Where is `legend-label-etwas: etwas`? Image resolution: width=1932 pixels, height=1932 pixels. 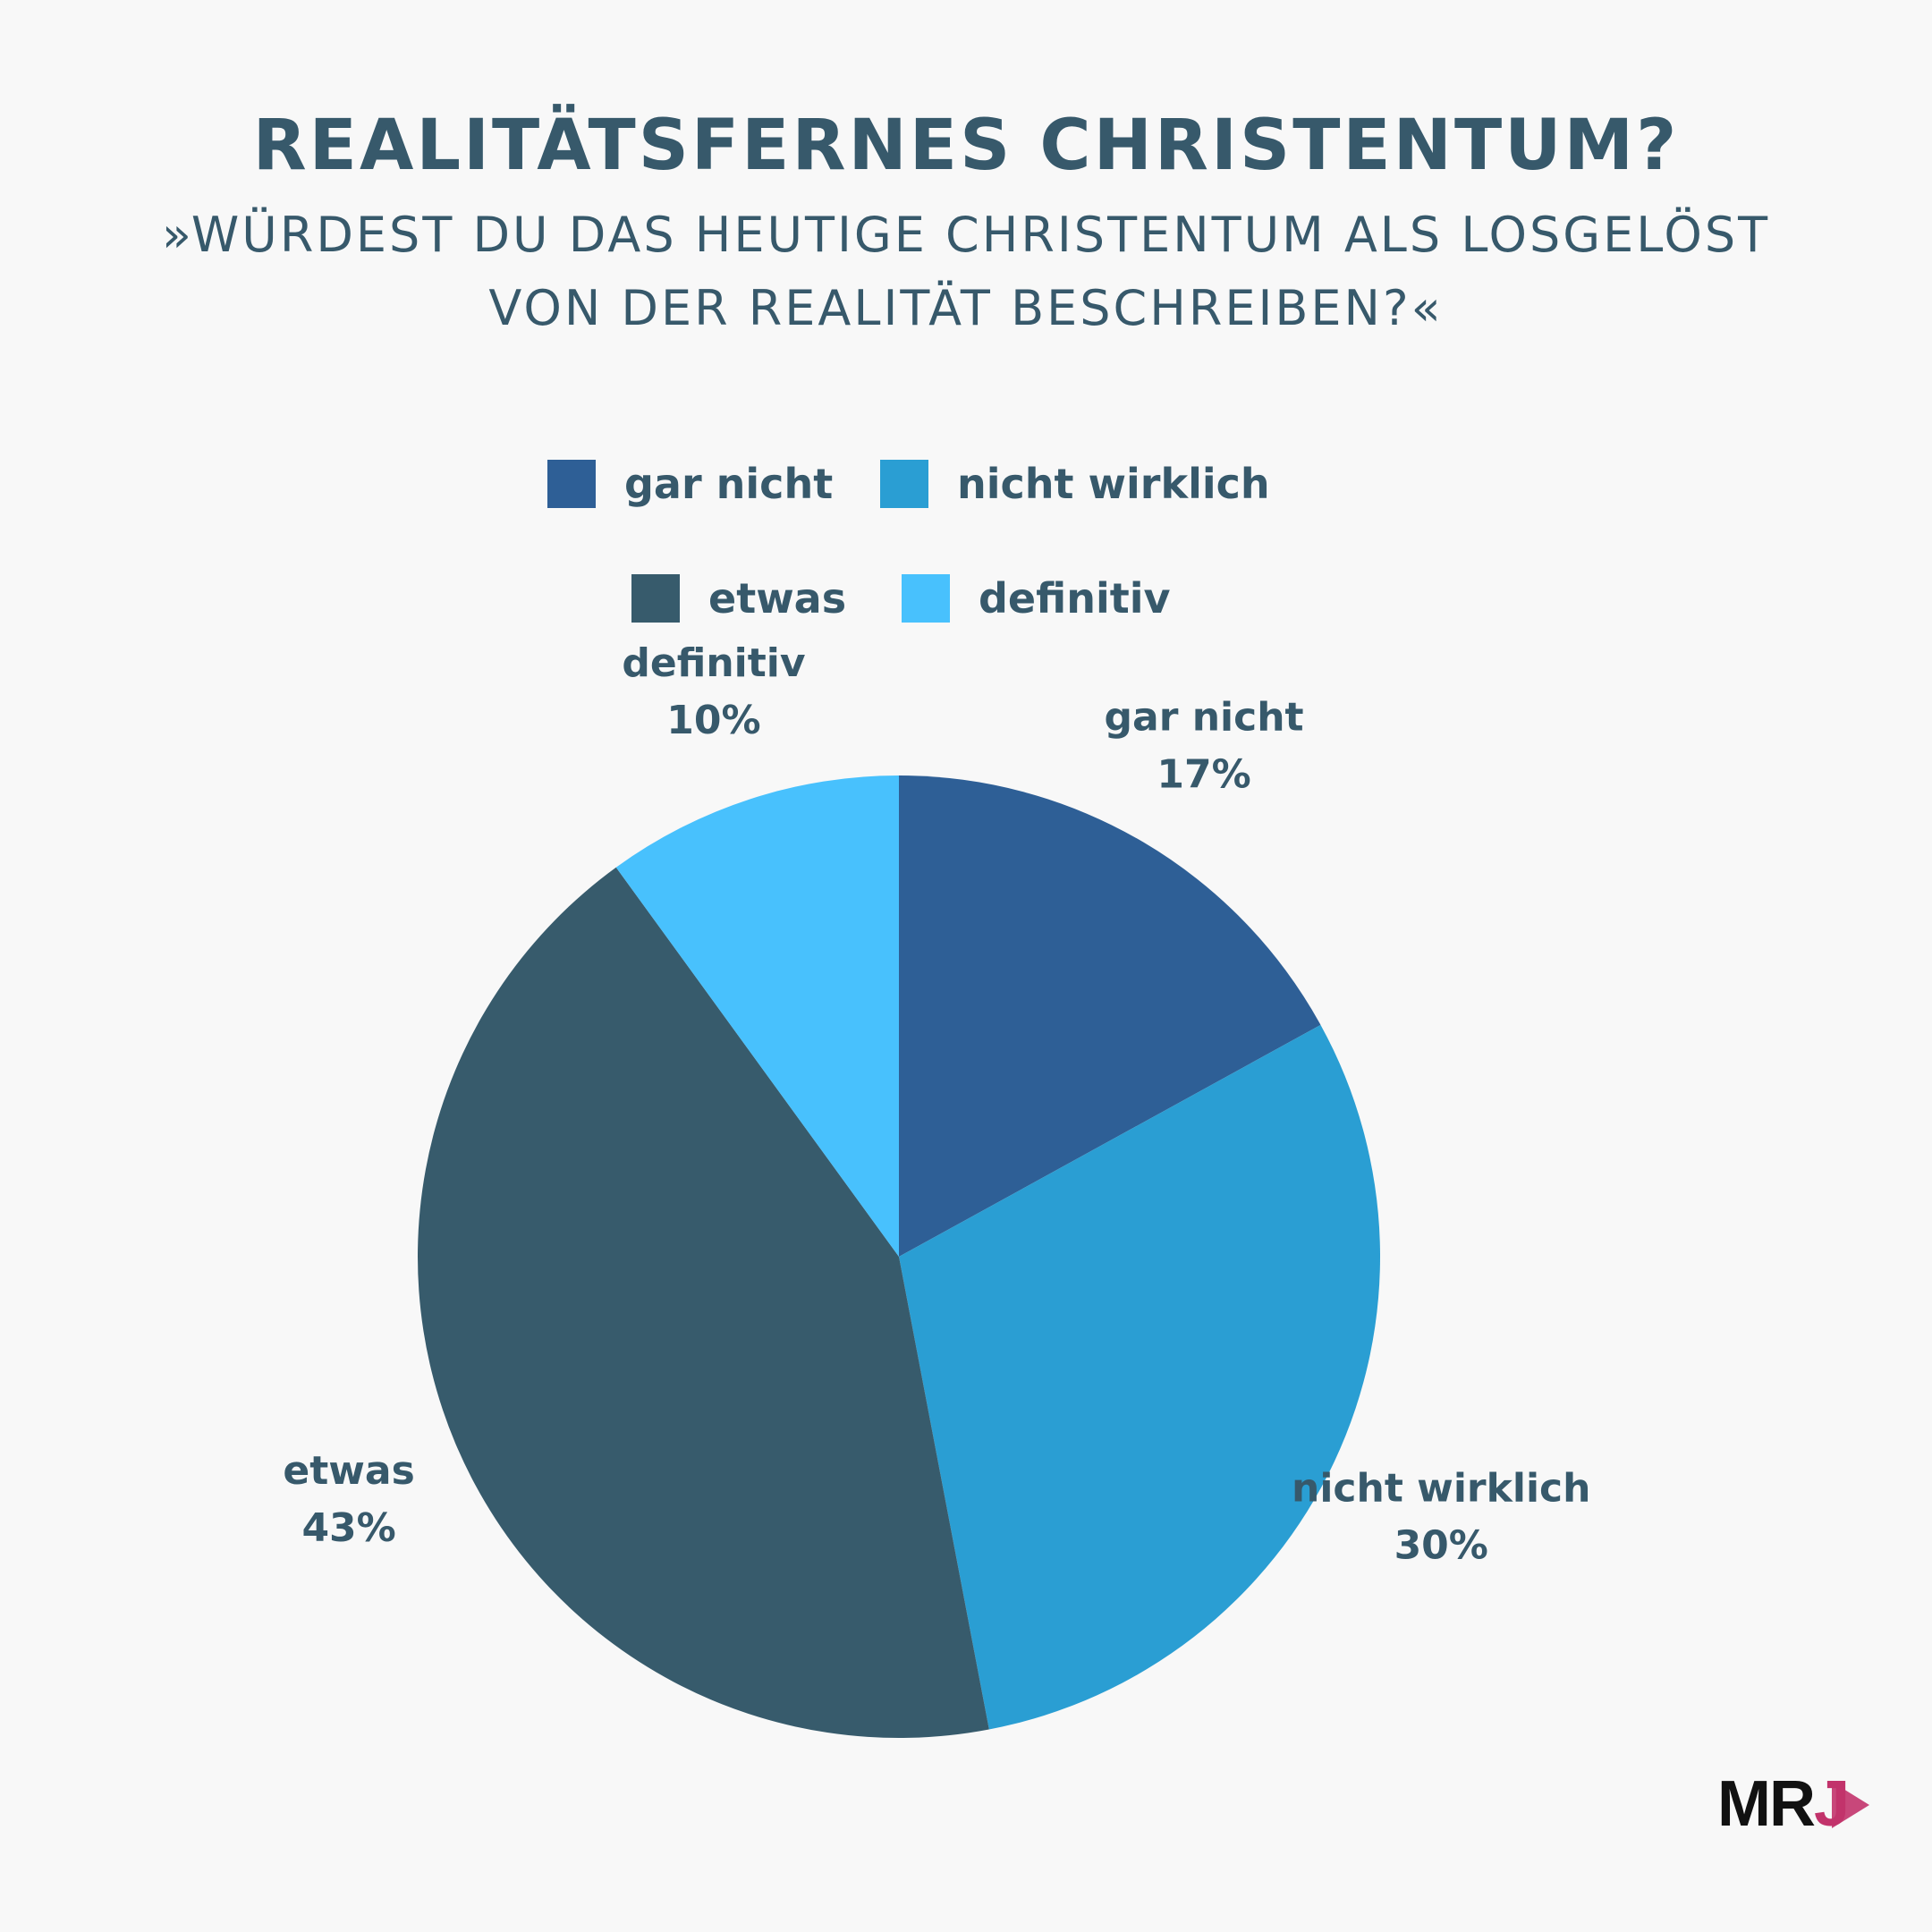 legend-label-etwas: etwas is located at coordinates (777, 598).